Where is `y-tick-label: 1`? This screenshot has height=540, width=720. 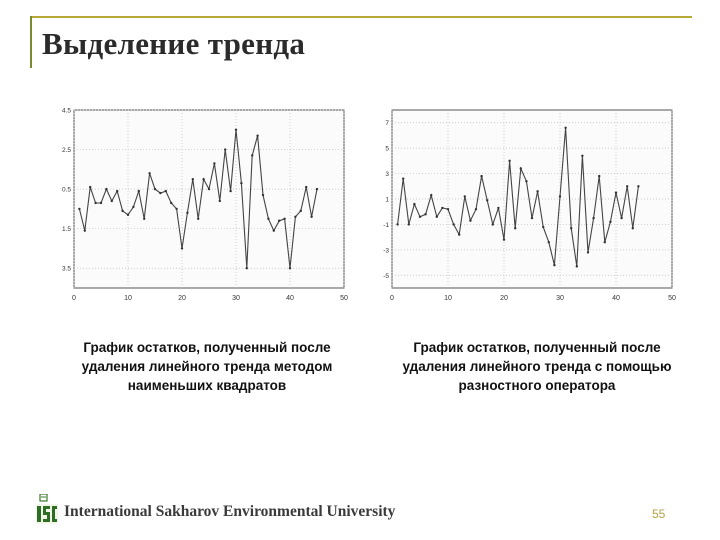
y-tick-label: 1 is located at coordinates (387, 200).